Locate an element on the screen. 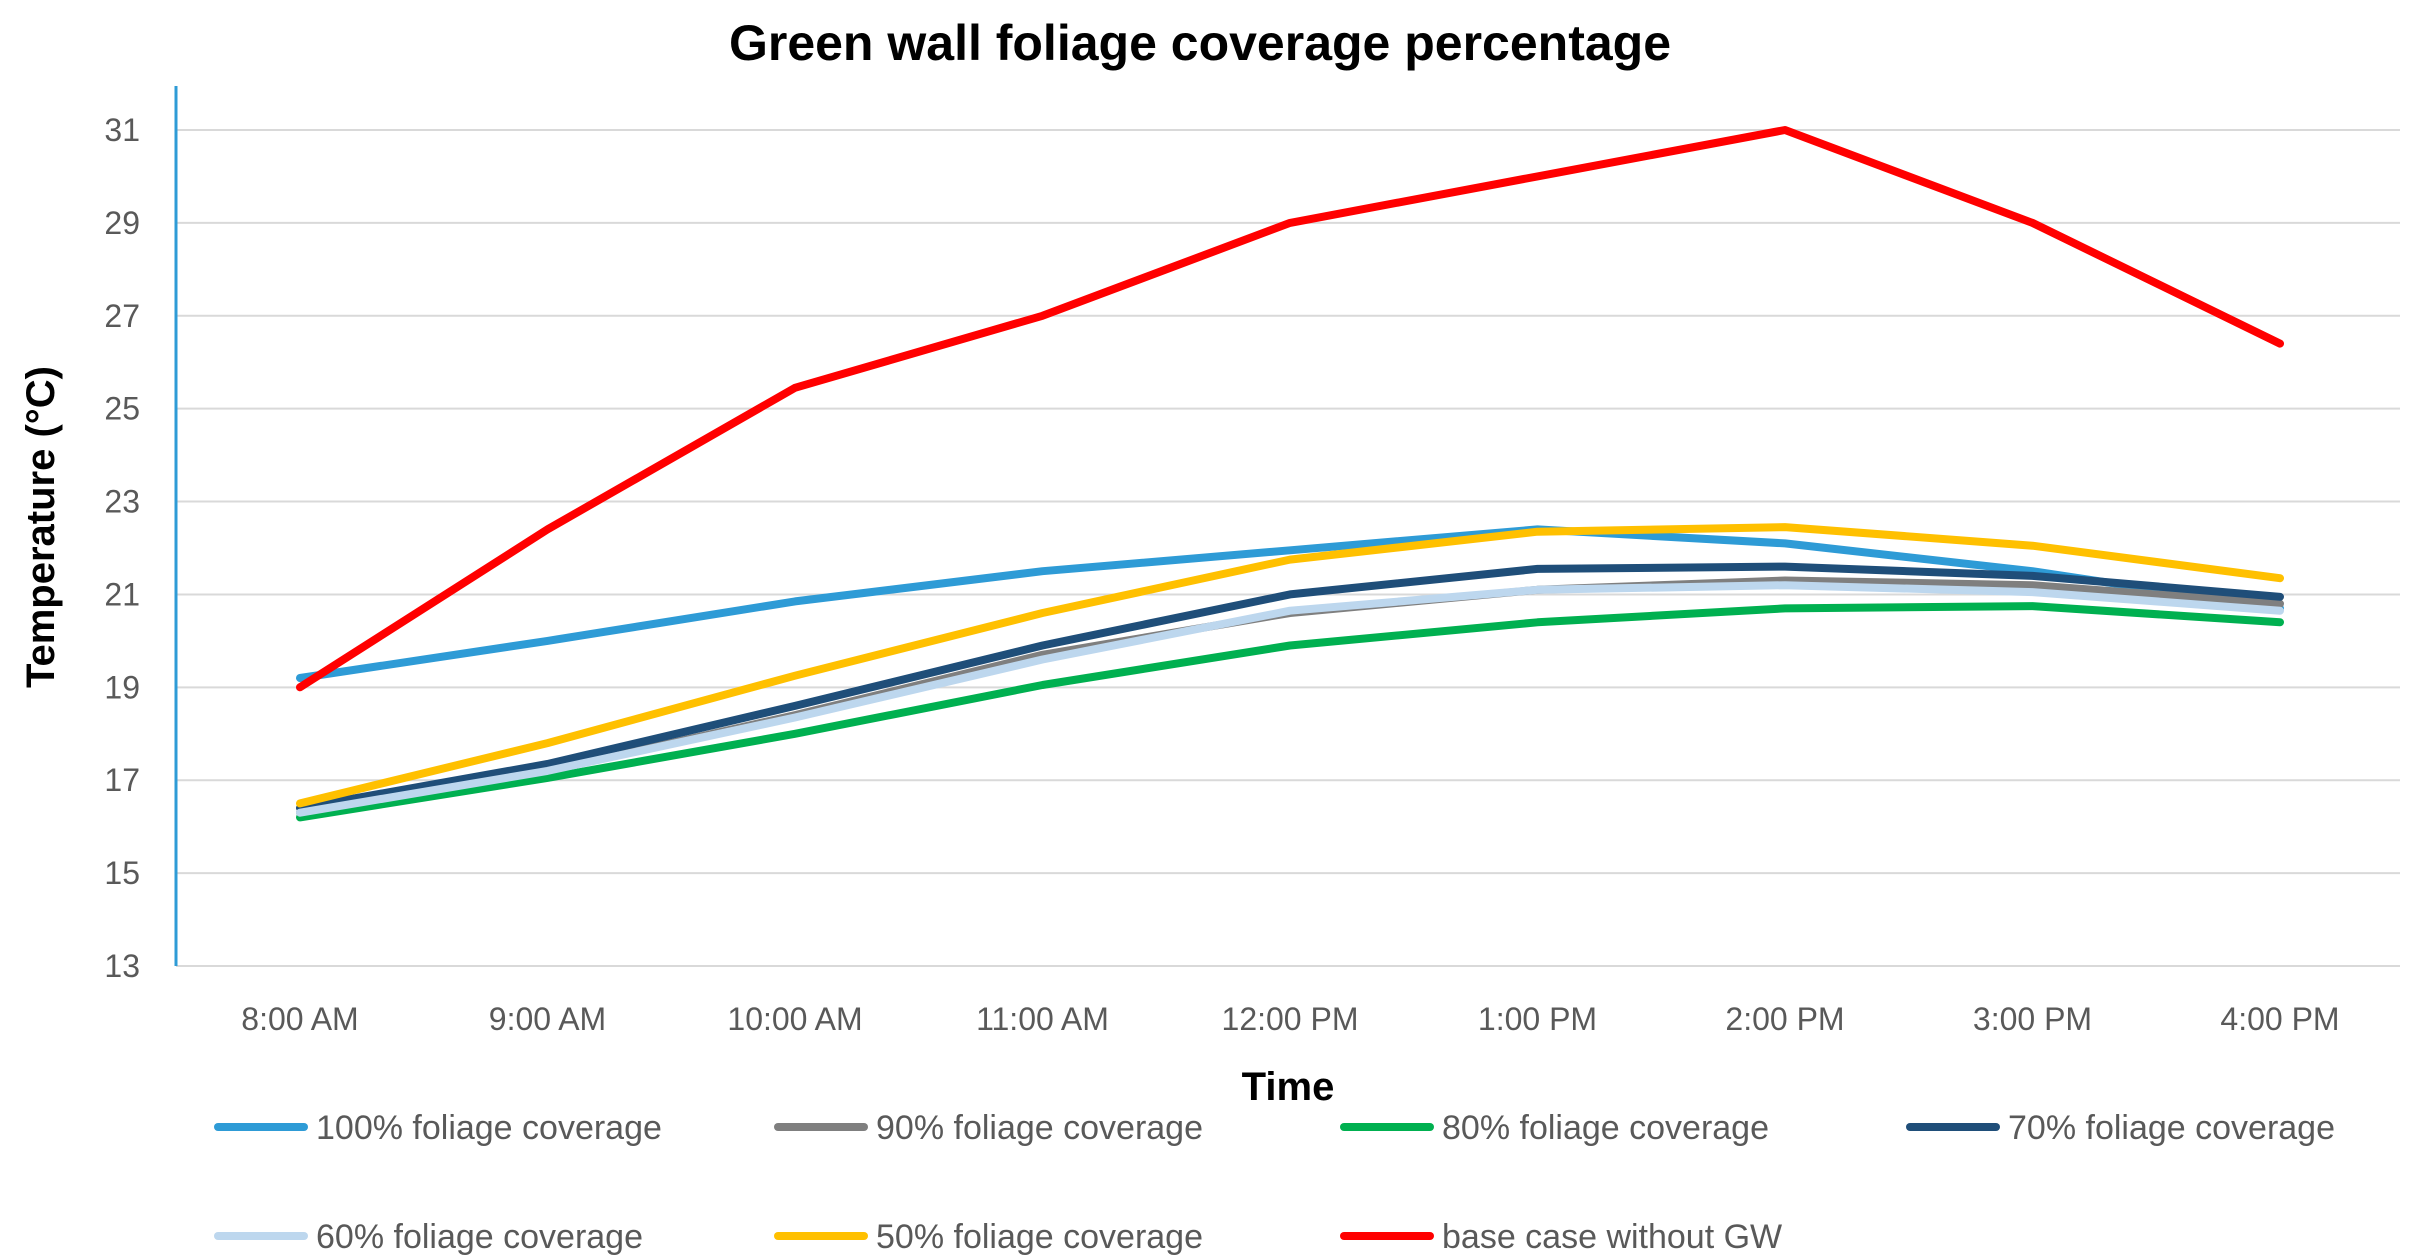  legend-label: 90% foliage coverage is located at coordinates (1039, 1128).